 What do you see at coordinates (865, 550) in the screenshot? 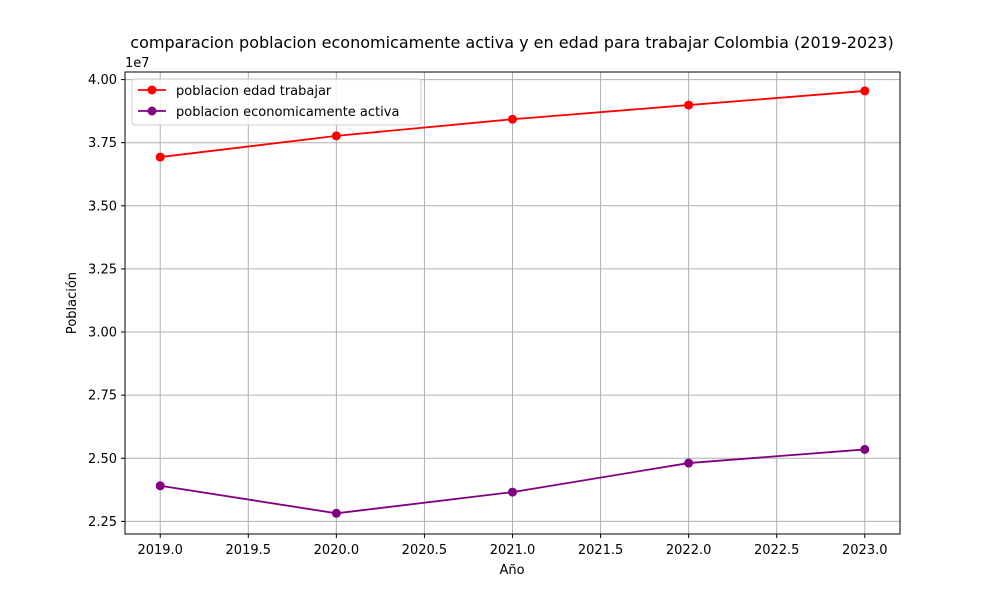
I see `x-tick-label: 2023.0` at bounding box center [865, 550].